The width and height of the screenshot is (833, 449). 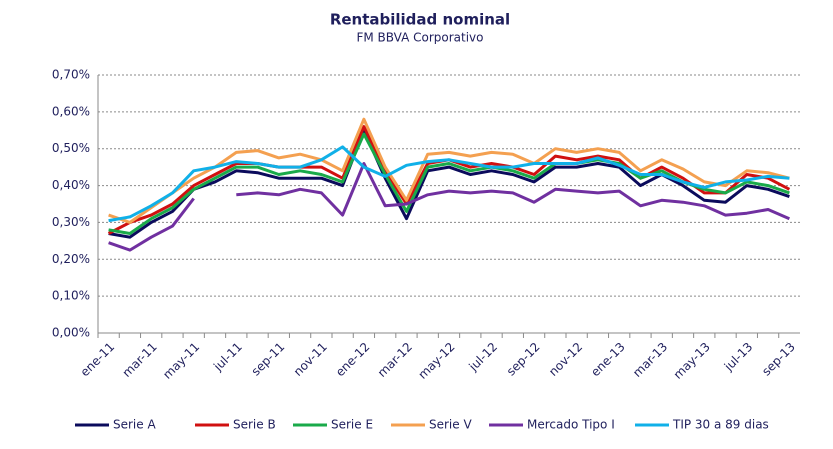 I want to click on y-tick-label: 0,20%, so click(x=71, y=259).